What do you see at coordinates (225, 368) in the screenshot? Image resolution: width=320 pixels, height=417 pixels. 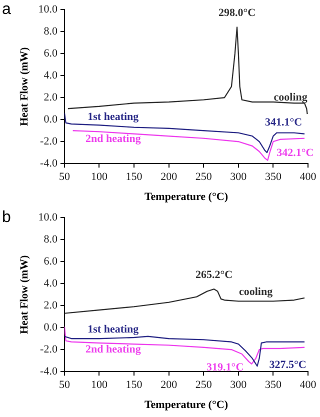 I see `annotation: 319.1°C` at bounding box center [225, 368].